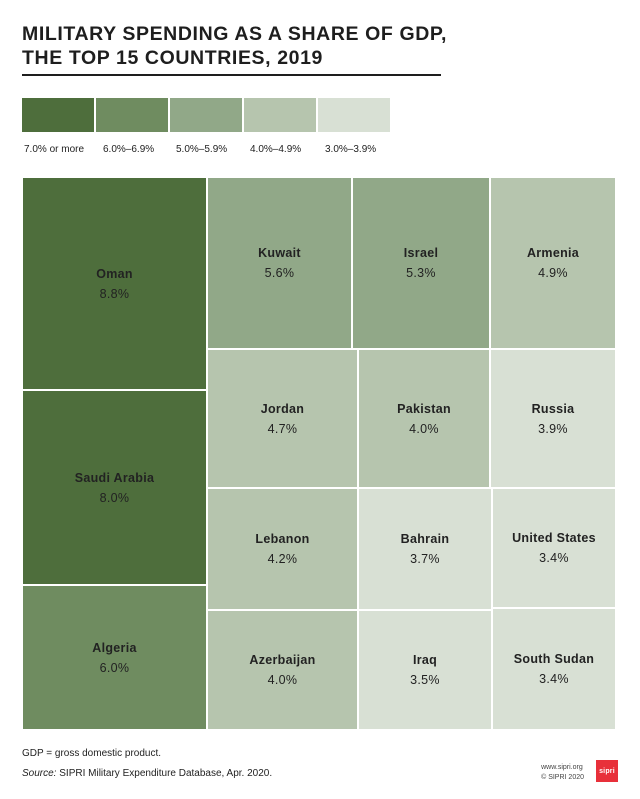  I want to click on legend-label-5: 5.0%–5.9%, so click(202, 149).